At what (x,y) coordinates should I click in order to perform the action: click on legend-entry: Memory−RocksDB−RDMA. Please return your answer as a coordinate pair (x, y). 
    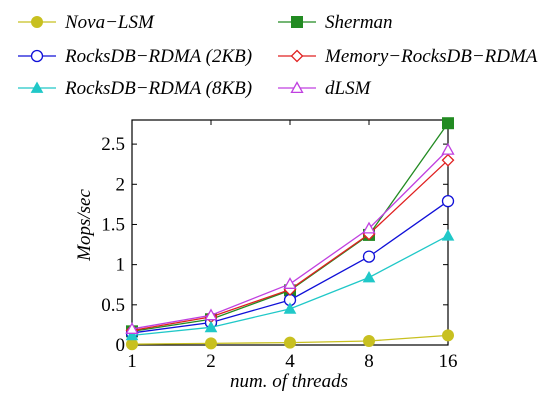
    Looking at the image, I should click on (408, 56).